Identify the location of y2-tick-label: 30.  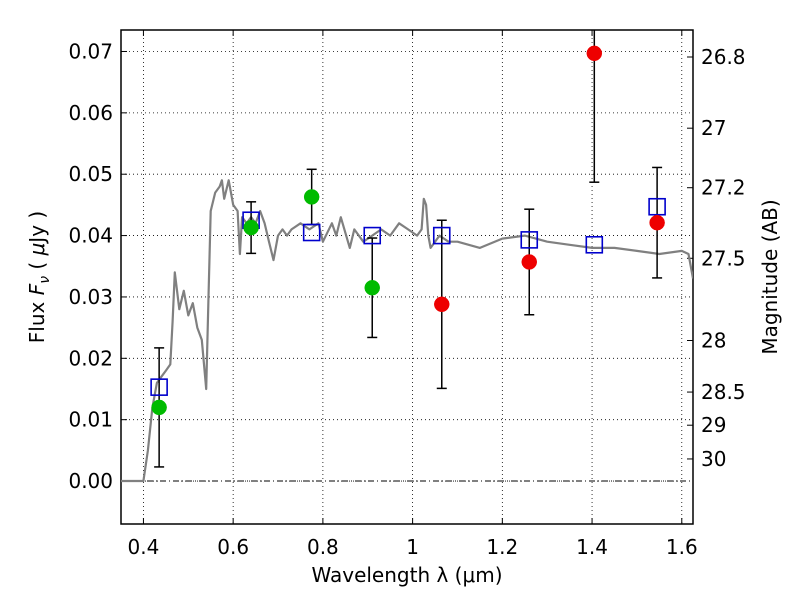
(713, 459).